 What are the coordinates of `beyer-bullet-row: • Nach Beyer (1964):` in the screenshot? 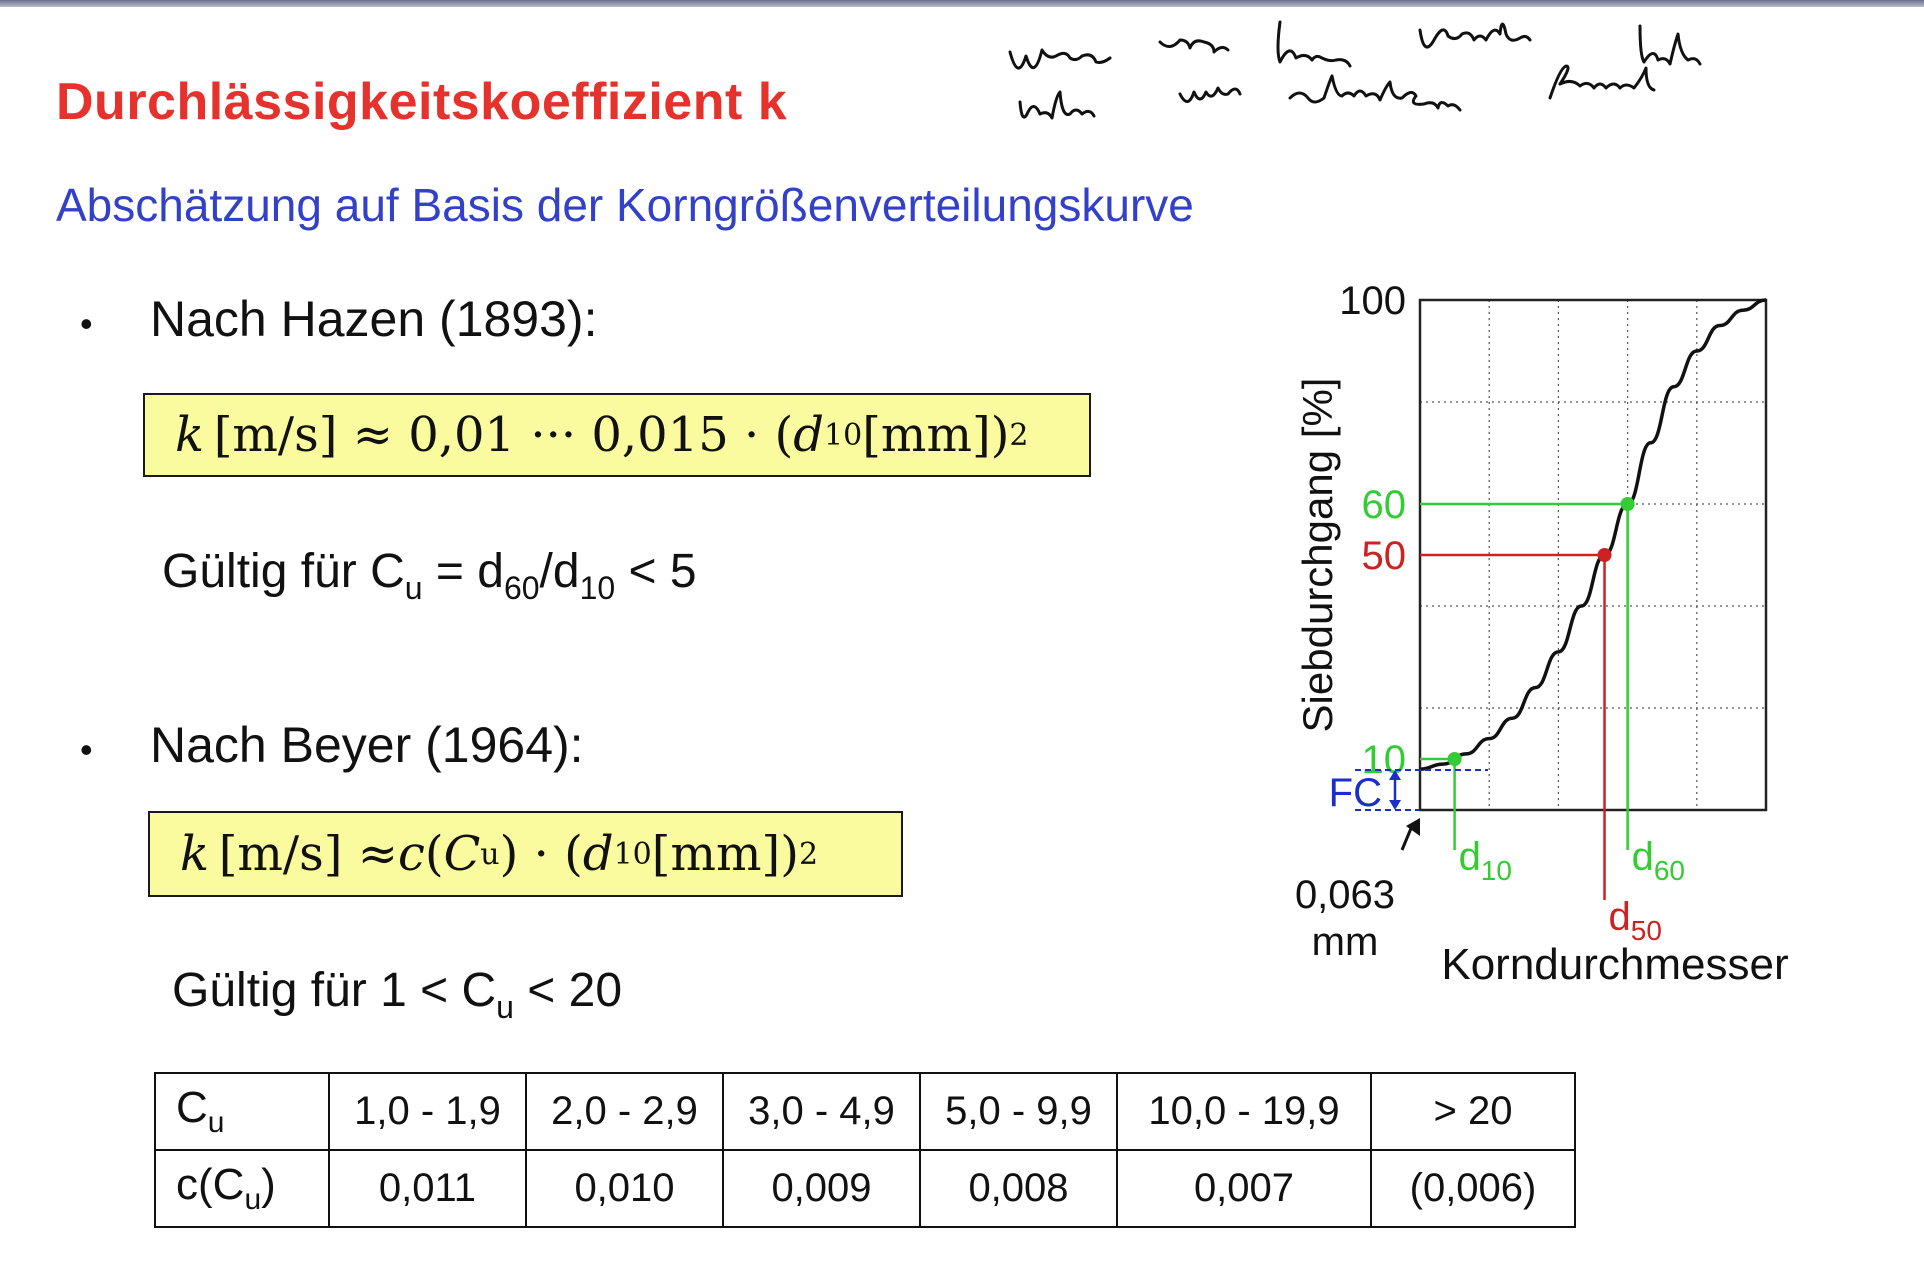 It's located at (292, 745).